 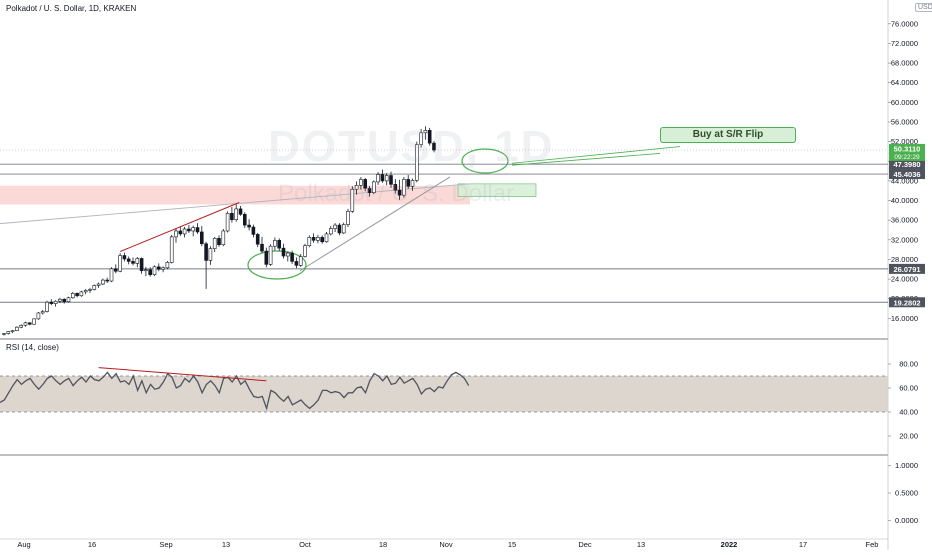 I want to click on x-tick-label: Dec, so click(x=585, y=544).